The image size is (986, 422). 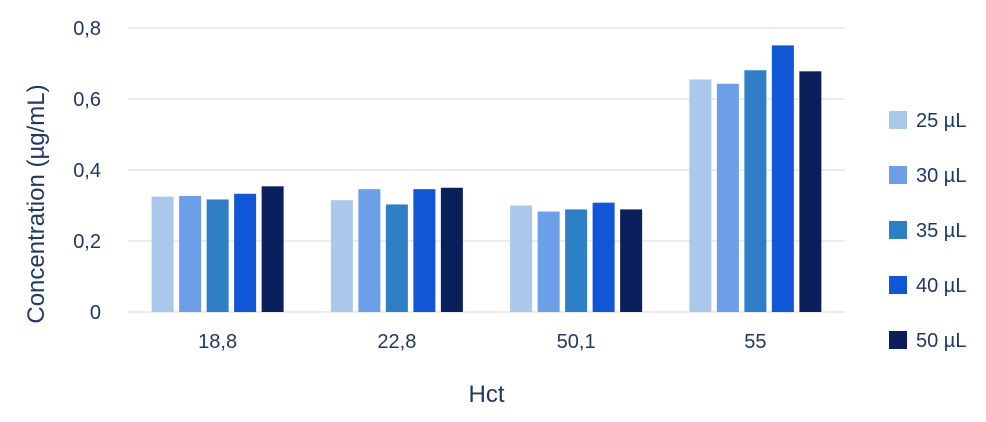 I want to click on y-tick-label: 0,4, so click(x=87, y=171).